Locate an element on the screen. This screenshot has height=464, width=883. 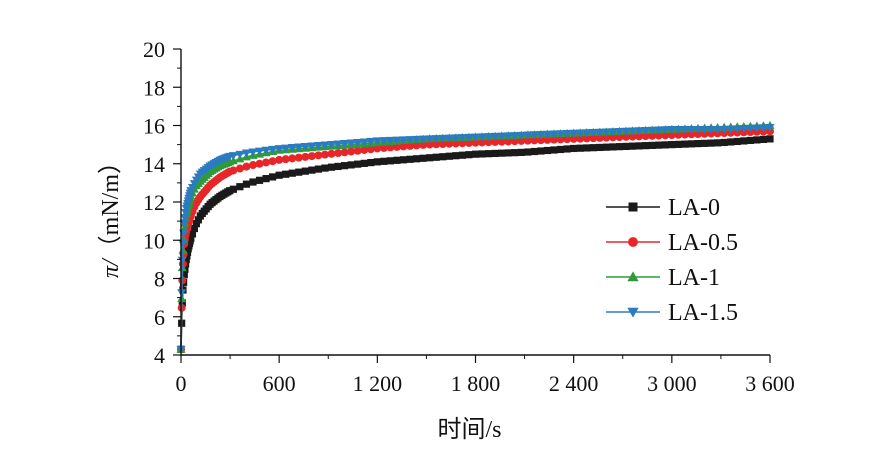
legend: LA-0 LA-0.5 LA-1 LA-1.5 is located at coordinates (672, 260).